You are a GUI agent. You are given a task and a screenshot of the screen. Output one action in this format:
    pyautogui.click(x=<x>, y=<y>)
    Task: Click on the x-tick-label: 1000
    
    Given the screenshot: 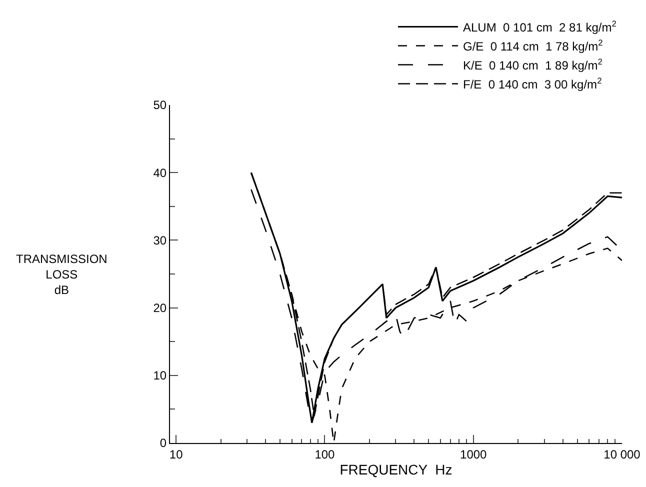 What is the action you would take?
    pyautogui.click(x=474, y=454)
    